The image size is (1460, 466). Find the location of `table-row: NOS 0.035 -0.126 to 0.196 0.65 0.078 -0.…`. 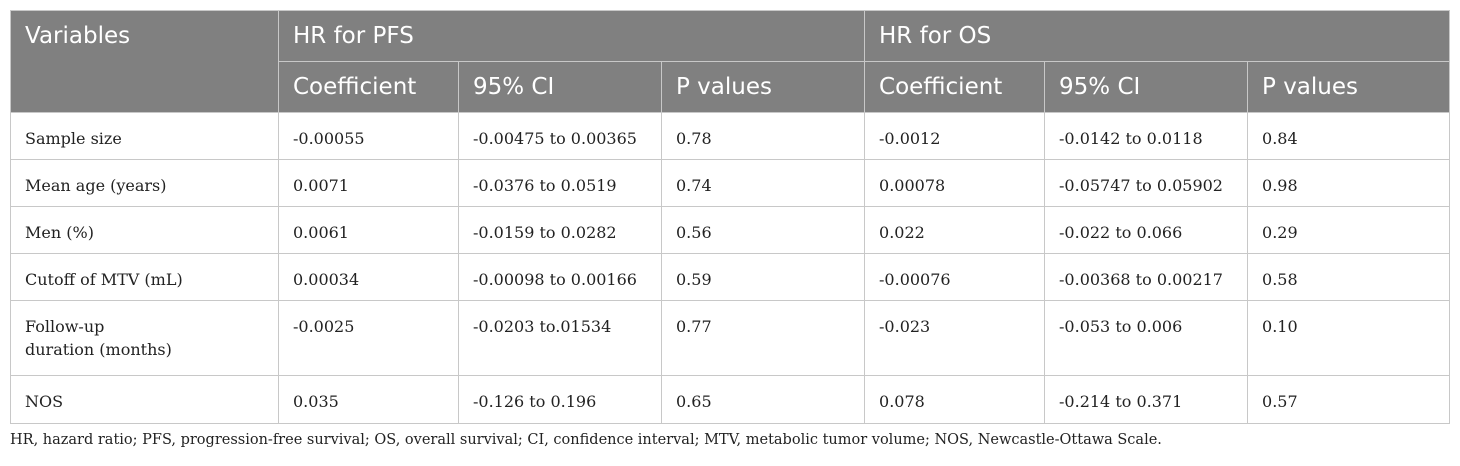

table-row: NOS 0.035 -0.126 to 0.196 0.65 0.078 -0.… is located at coordinates (730, 399).